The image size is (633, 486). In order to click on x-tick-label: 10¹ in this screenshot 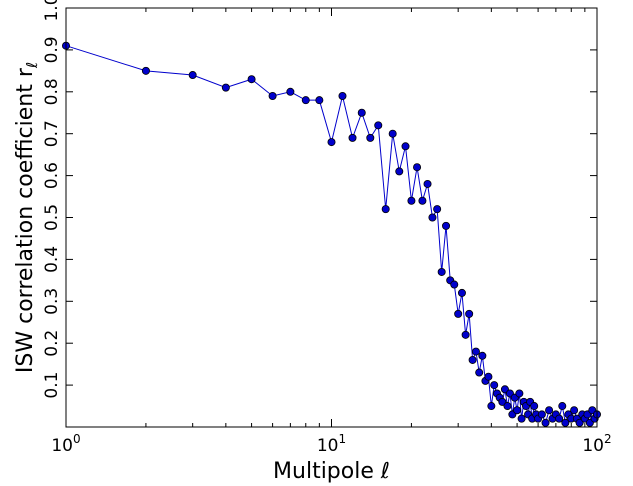, I will do `click(331, 444)`.